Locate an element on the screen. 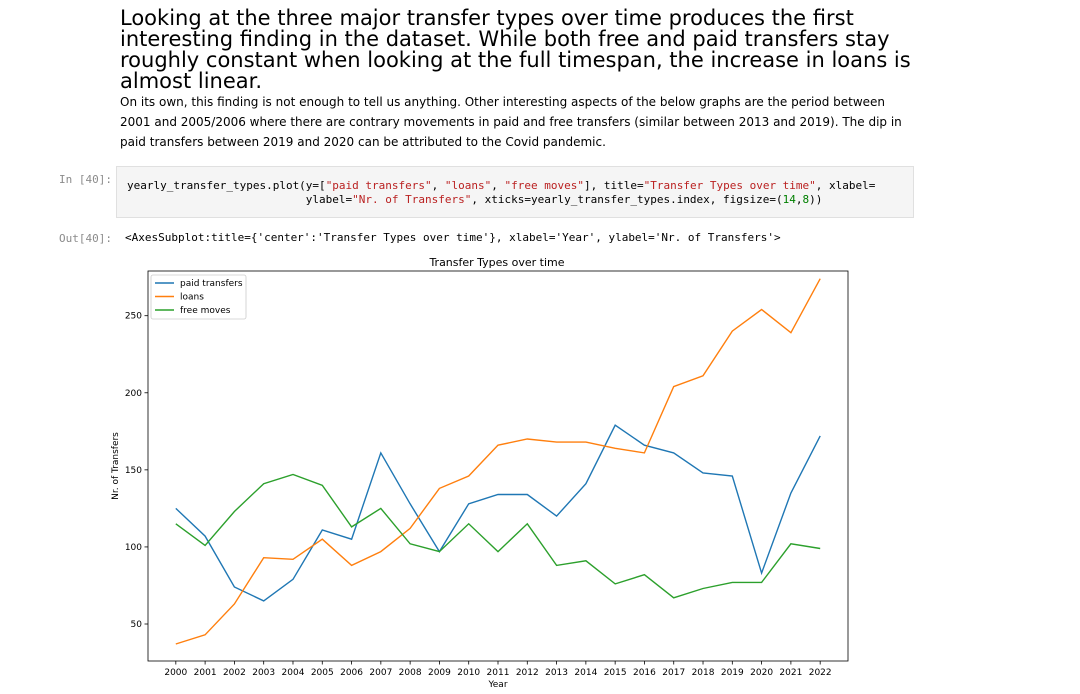 The image size is (1080, 694). legend-label: loans is located at coordinates (192, 298).